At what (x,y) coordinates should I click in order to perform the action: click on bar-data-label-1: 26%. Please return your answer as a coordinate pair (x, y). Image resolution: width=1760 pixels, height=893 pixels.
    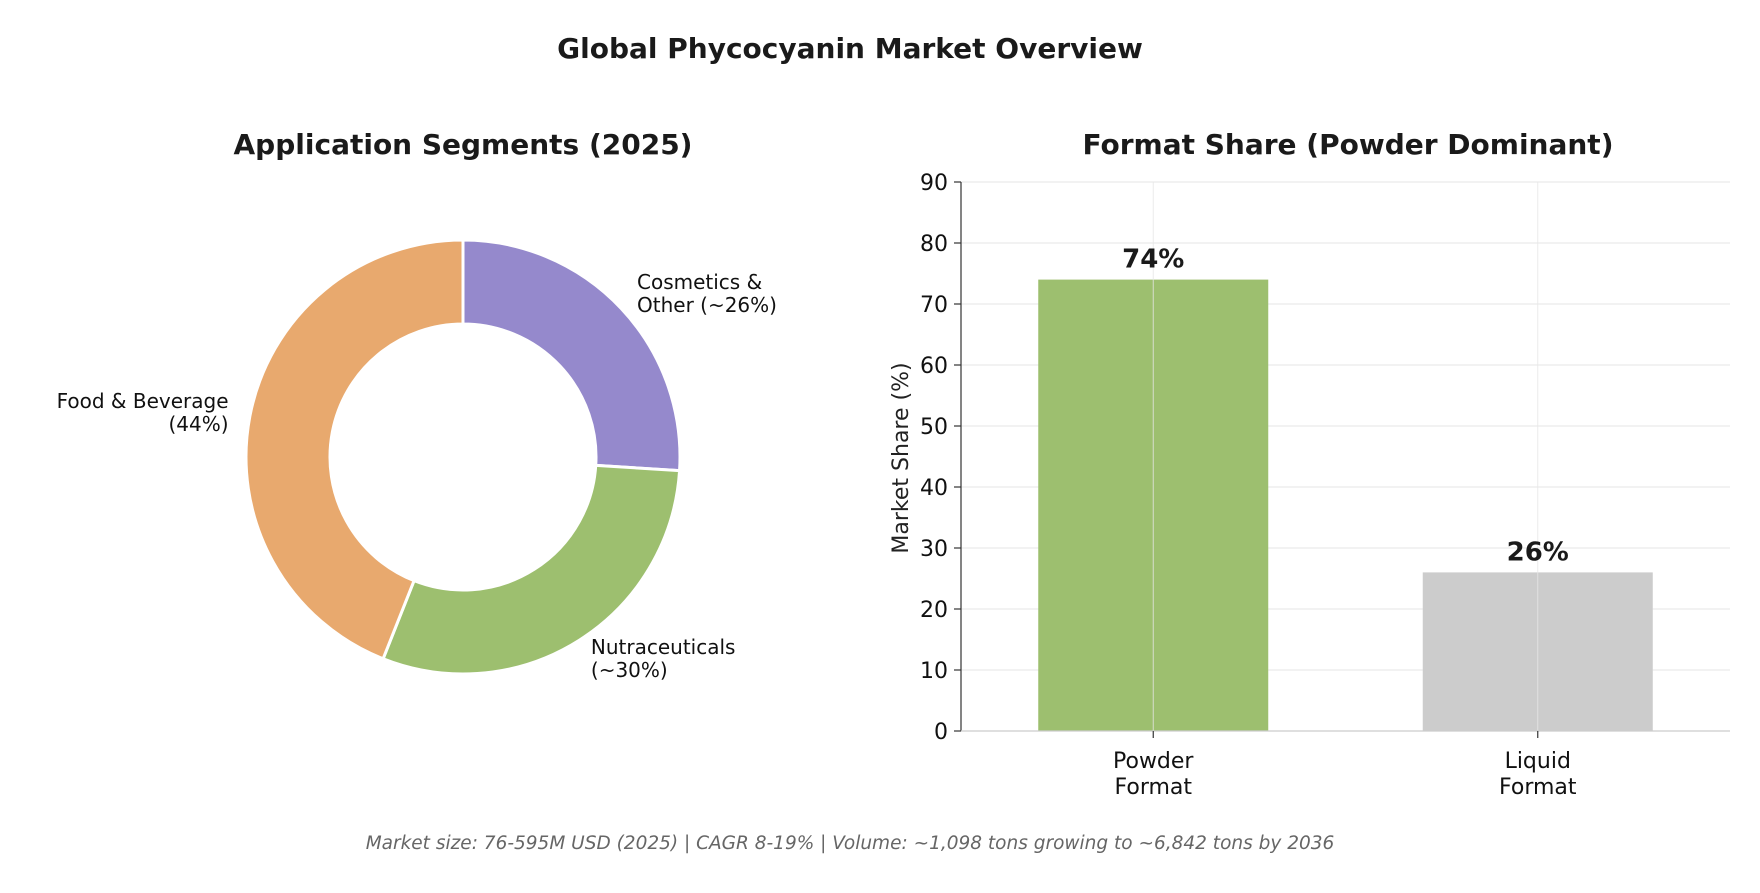
    Looking at the image, I should click on (1538, 552).